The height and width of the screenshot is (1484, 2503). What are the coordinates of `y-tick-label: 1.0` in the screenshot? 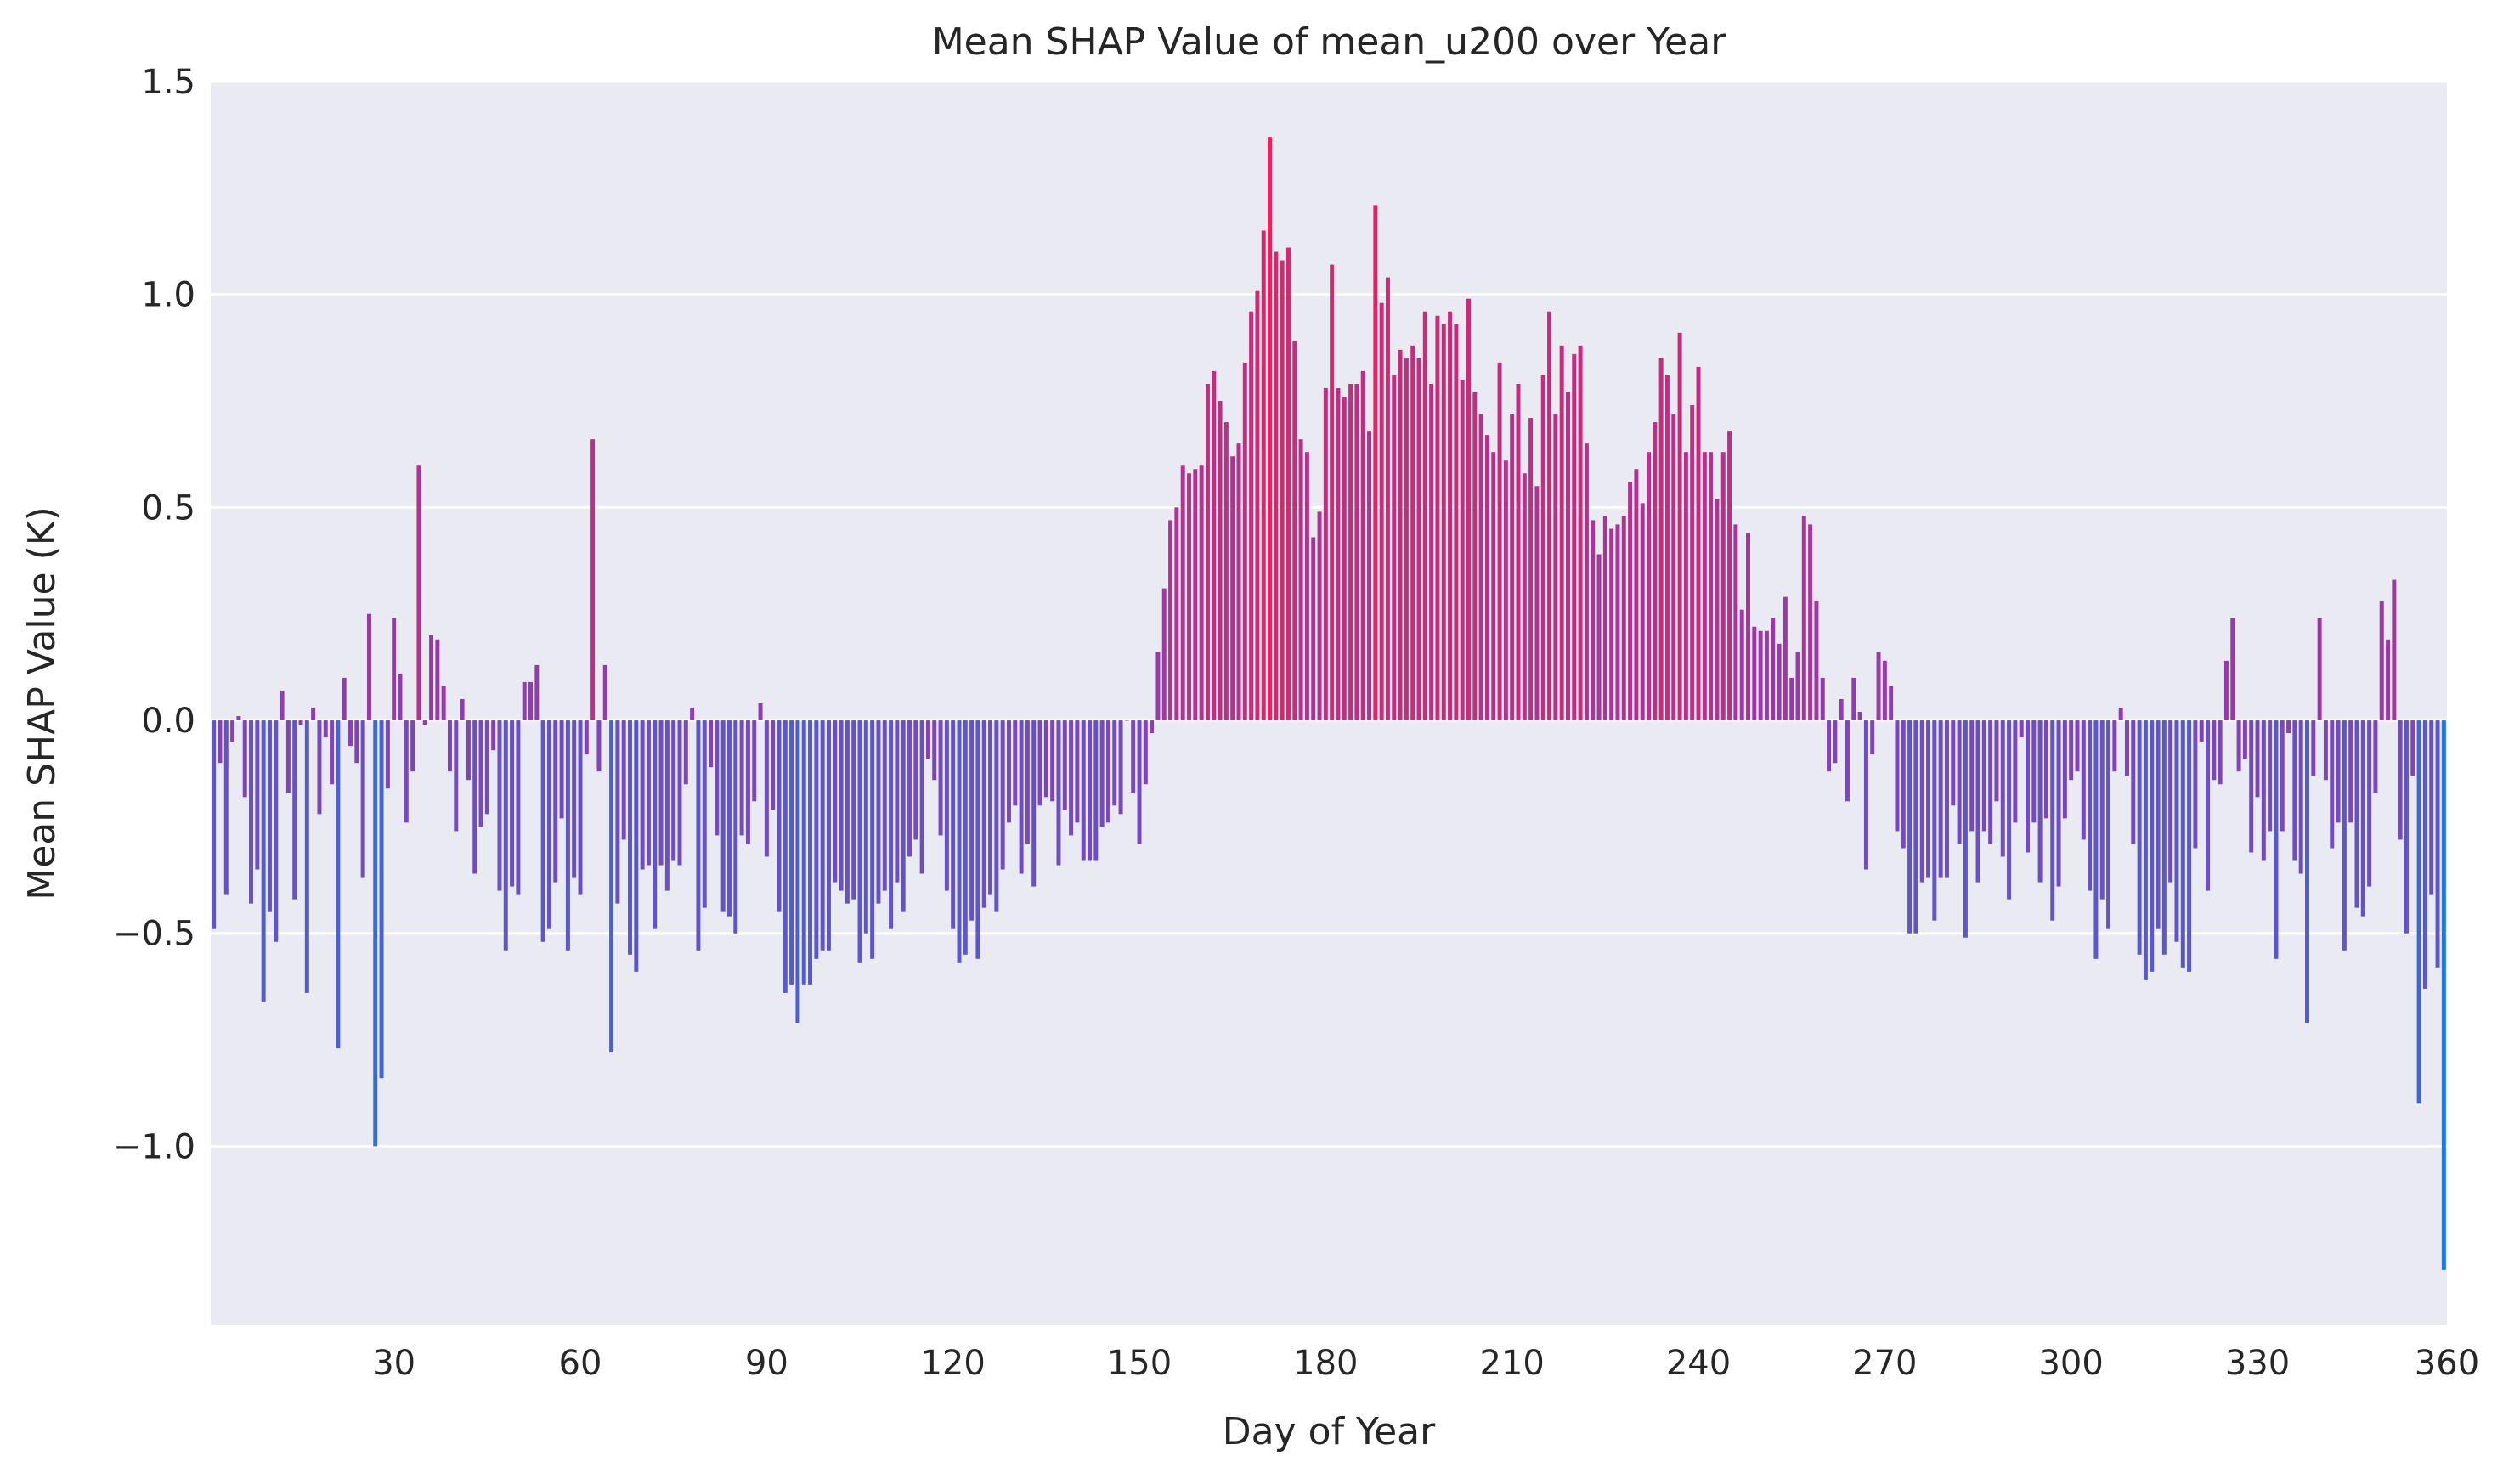 It's located at (168, 295).